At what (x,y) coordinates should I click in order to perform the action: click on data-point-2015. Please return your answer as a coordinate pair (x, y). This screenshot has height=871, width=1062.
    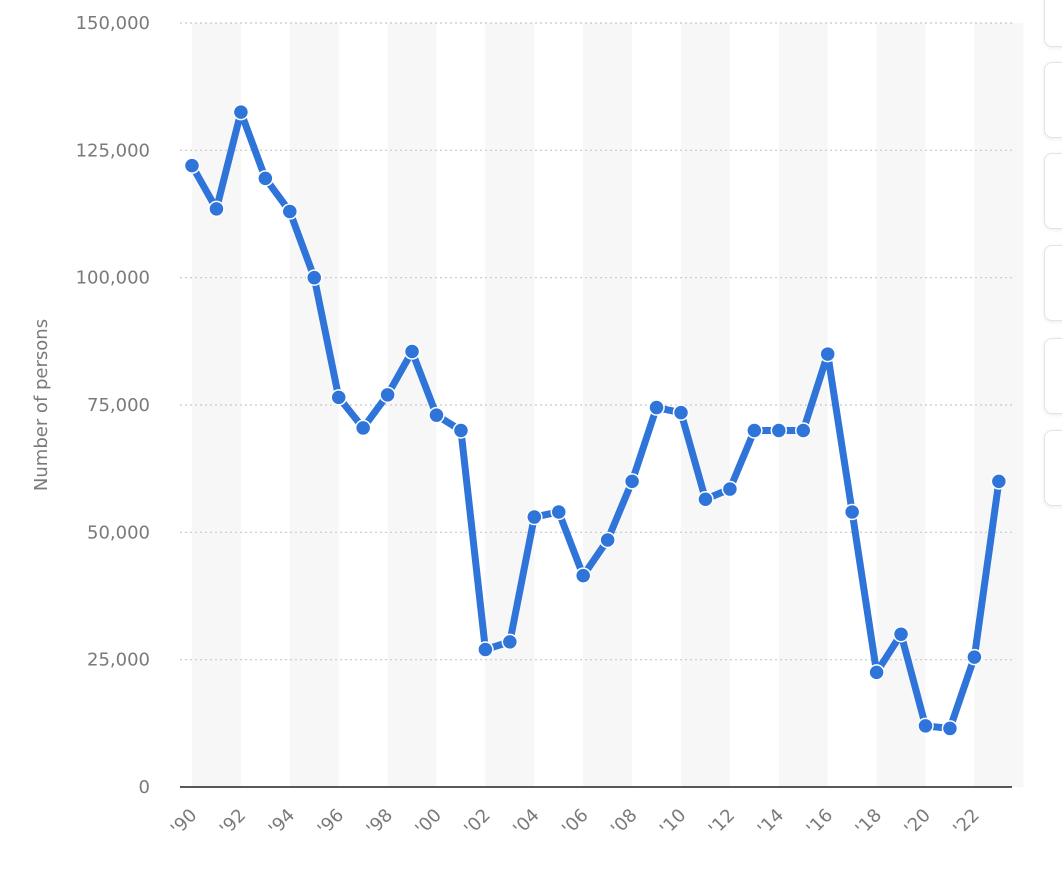
    Looking at the image, I should click on (803, 430).